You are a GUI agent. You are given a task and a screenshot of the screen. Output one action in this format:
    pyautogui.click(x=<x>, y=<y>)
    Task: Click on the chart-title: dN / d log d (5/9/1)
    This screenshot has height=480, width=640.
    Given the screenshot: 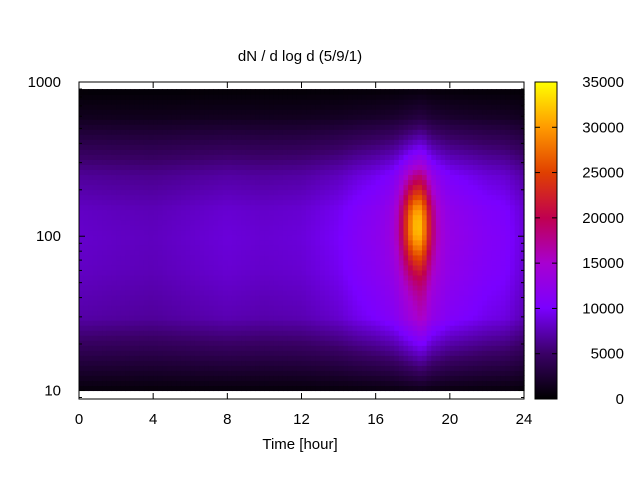 What is the action you would take?
    pyautogui.click(x=300, y=56)
    